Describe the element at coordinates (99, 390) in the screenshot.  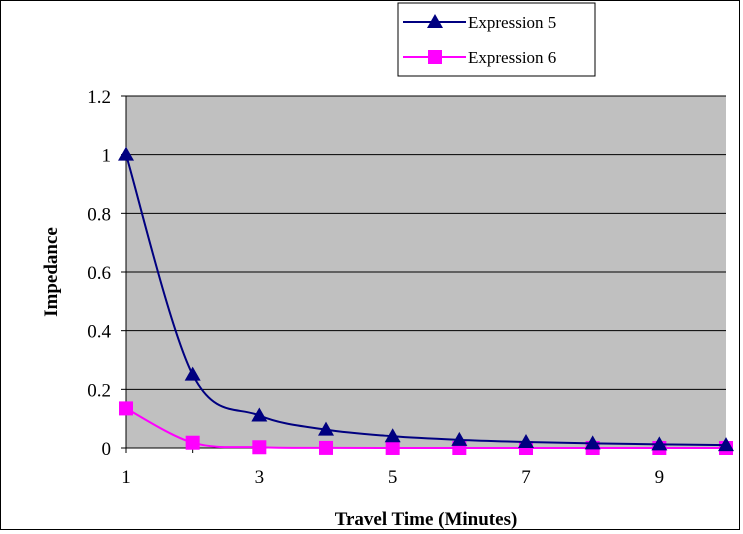
I see `y-tick-label: 0.2` at that location.